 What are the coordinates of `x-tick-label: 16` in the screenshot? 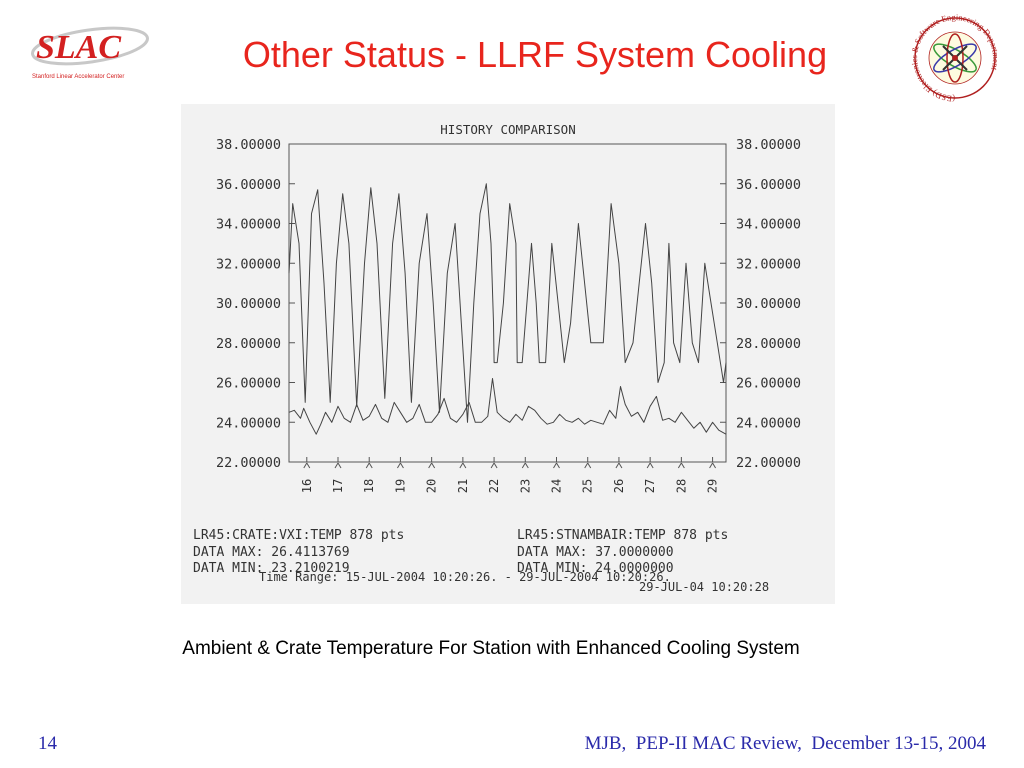 It's located at (307, 486).